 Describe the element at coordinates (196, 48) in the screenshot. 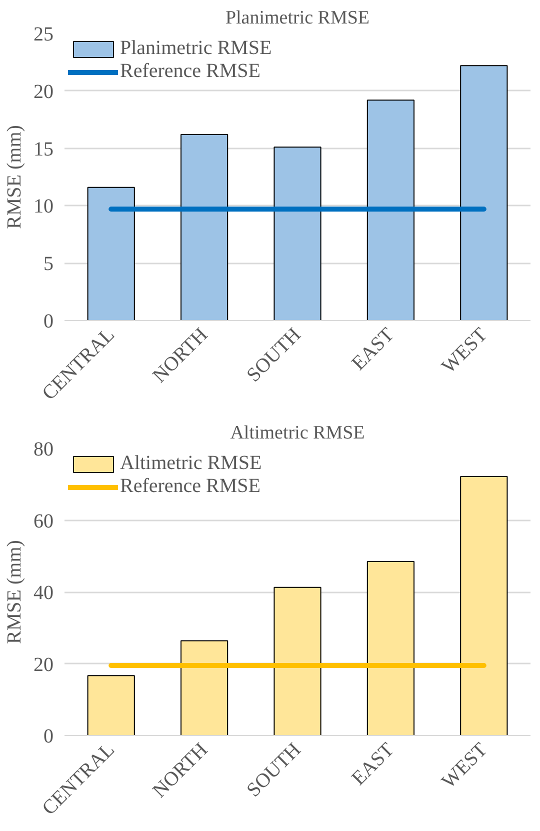

I see `legend-label: Planimetric RMSE` at that location.